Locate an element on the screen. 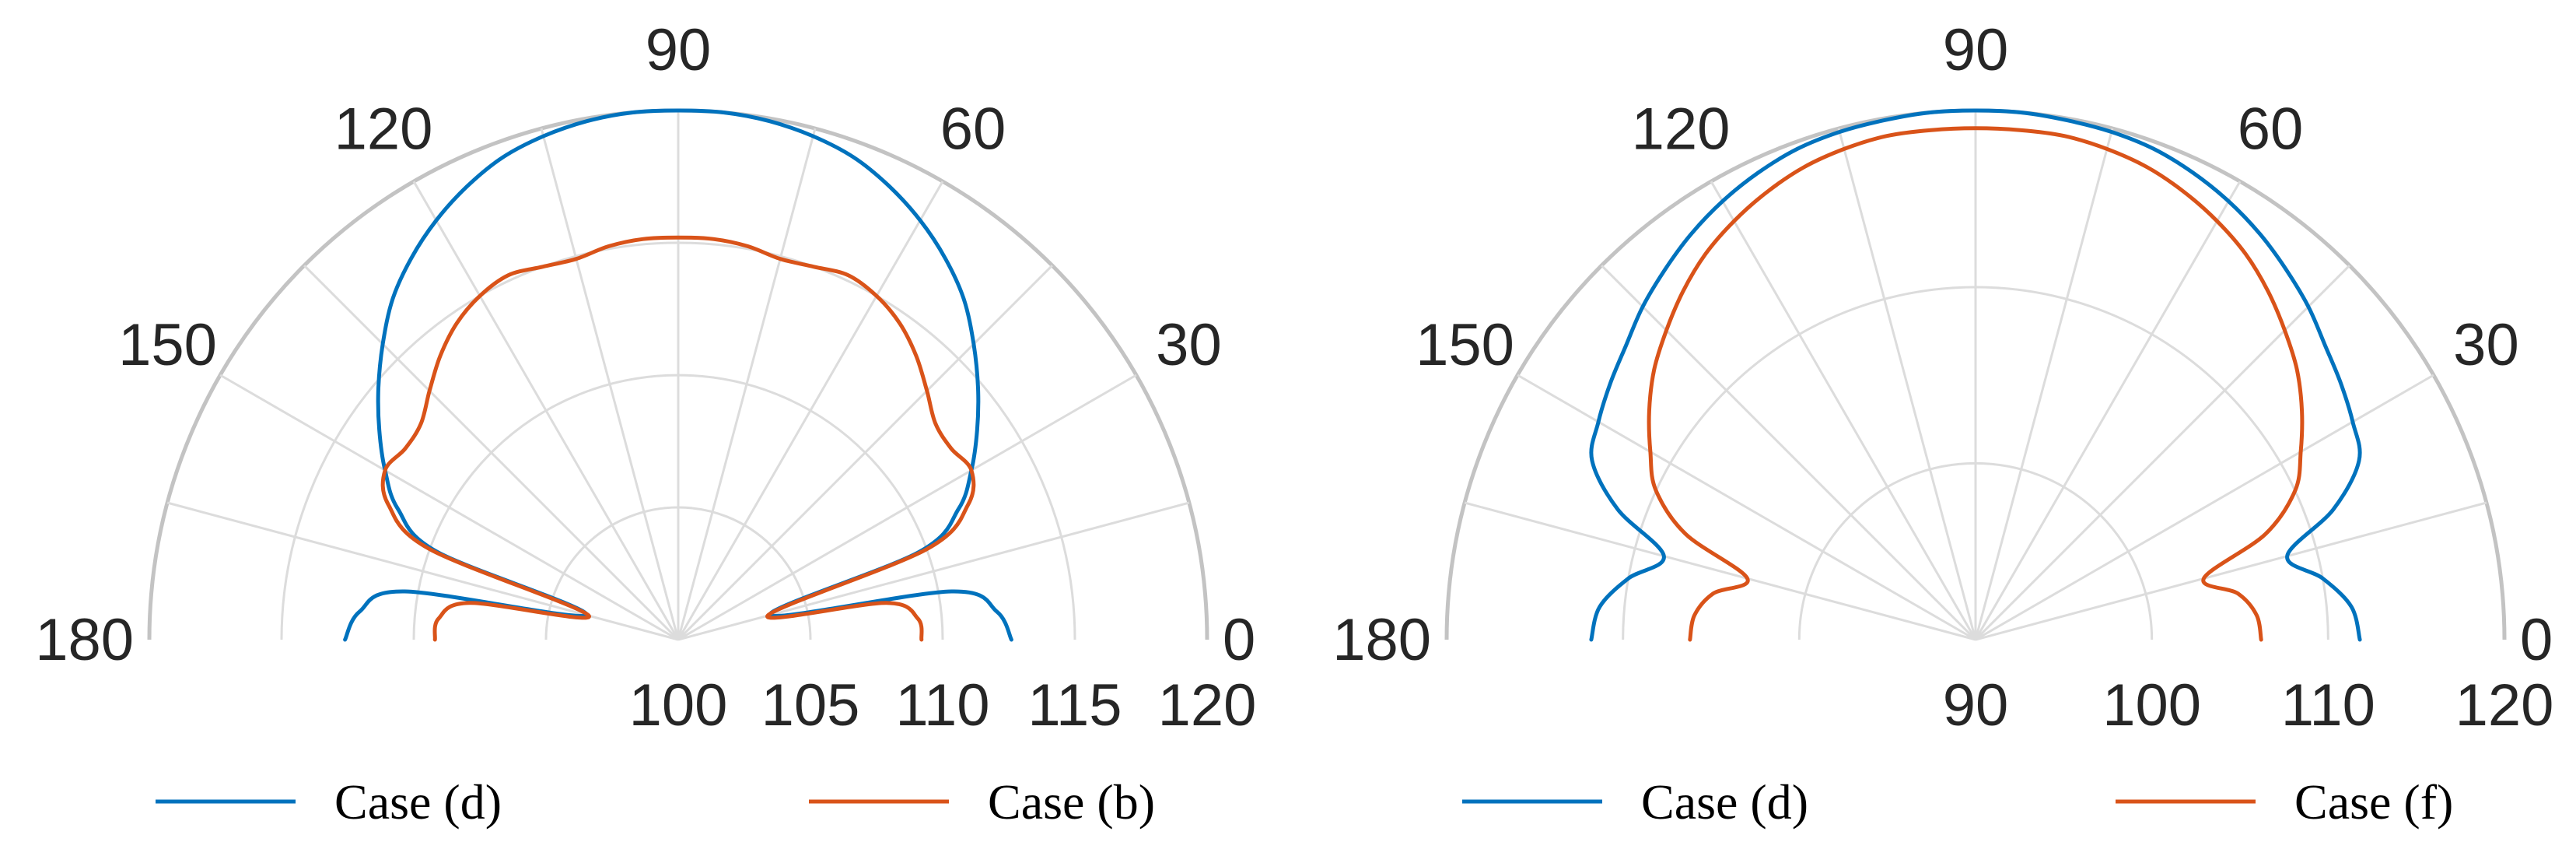  r-tick-label: 115 is located at coordinates (1074, 705).